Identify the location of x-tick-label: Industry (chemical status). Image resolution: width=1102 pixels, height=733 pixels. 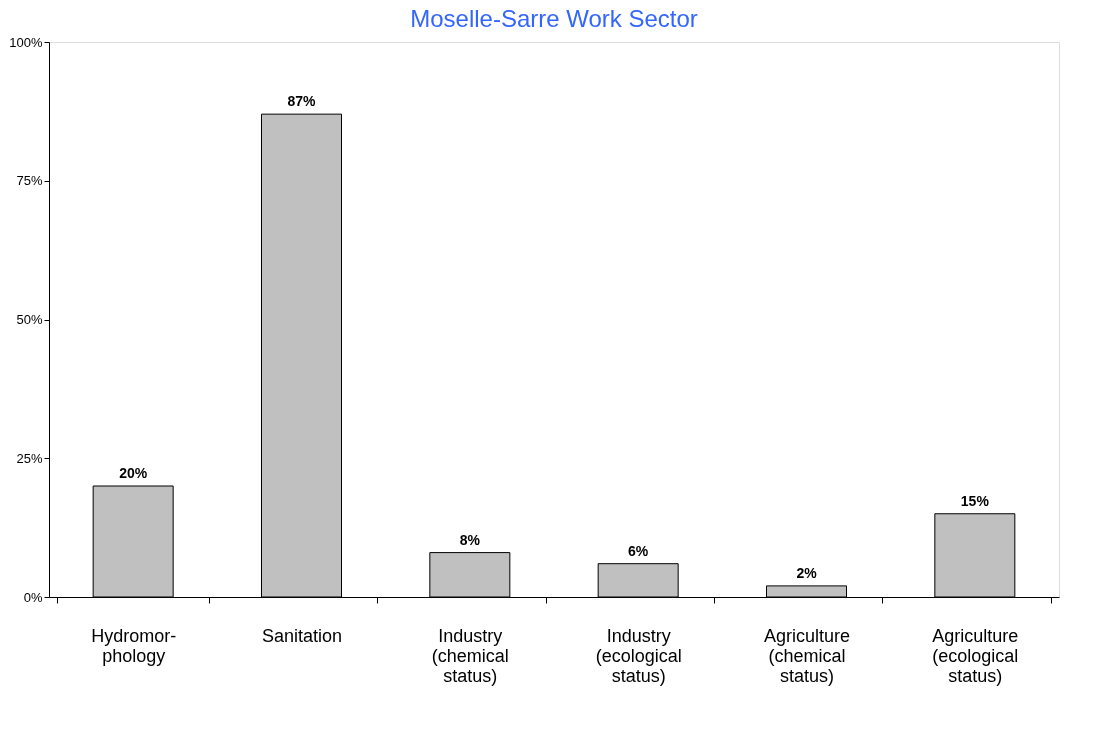
(470, 655).